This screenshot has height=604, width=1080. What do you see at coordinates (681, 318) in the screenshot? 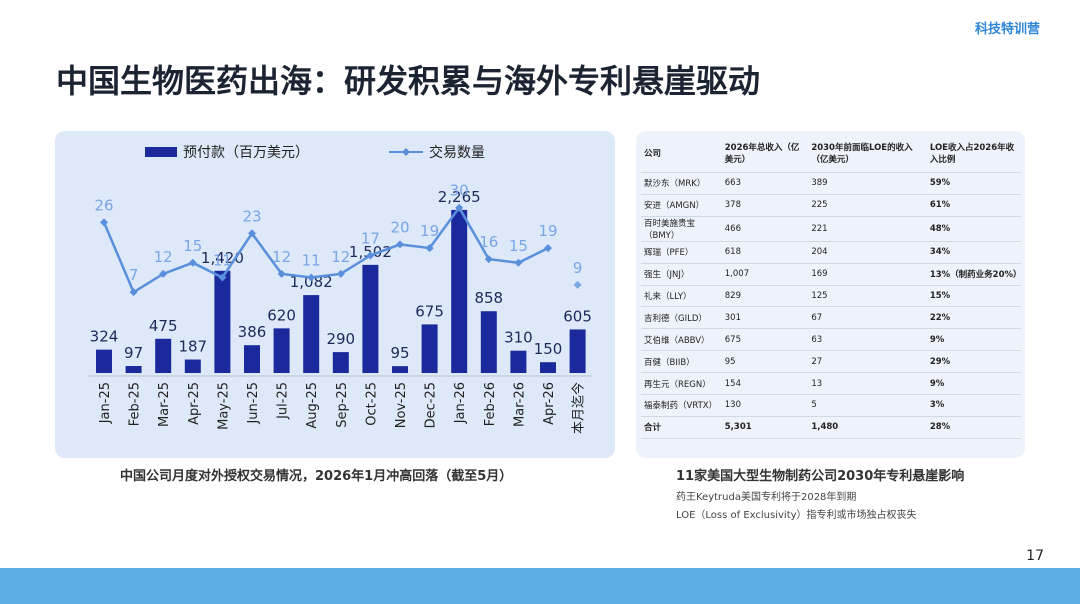
I see `table-cell: 吉利德（GILD）` at bounding box center [681, 318].